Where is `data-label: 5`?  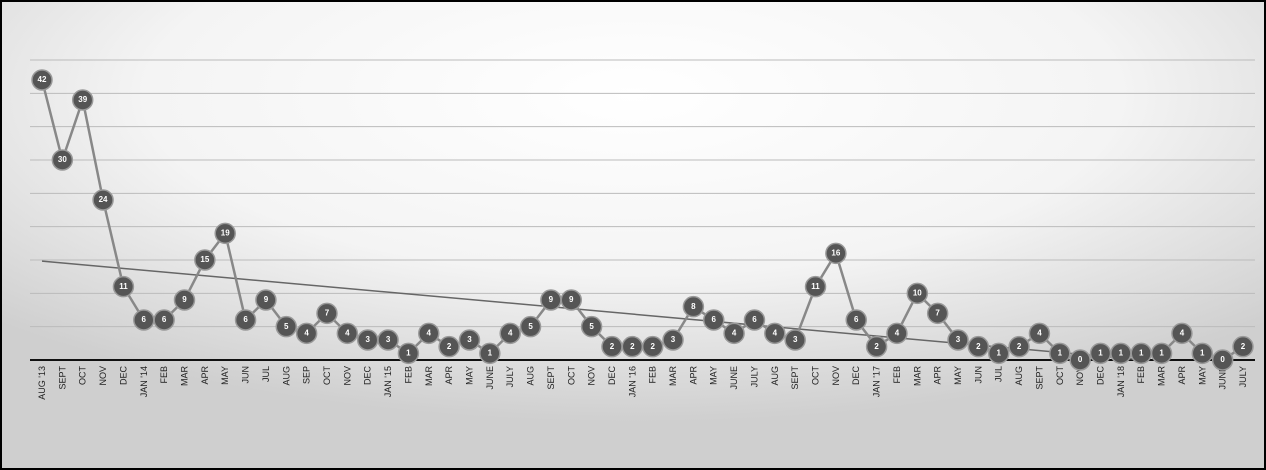
data-label: 5 is located at coordinates (591, 326).